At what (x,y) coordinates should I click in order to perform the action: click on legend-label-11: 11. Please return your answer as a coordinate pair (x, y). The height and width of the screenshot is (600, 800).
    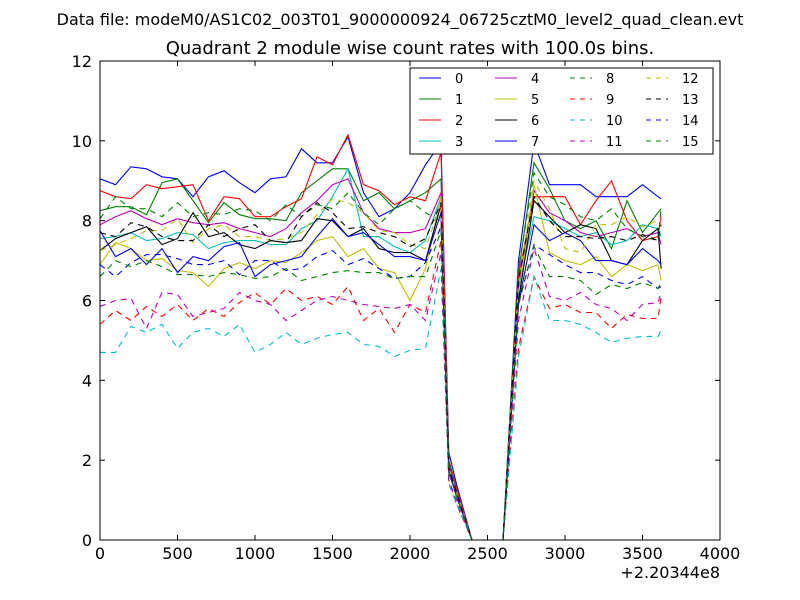
    Looking at the image, I should click on (614, 142).